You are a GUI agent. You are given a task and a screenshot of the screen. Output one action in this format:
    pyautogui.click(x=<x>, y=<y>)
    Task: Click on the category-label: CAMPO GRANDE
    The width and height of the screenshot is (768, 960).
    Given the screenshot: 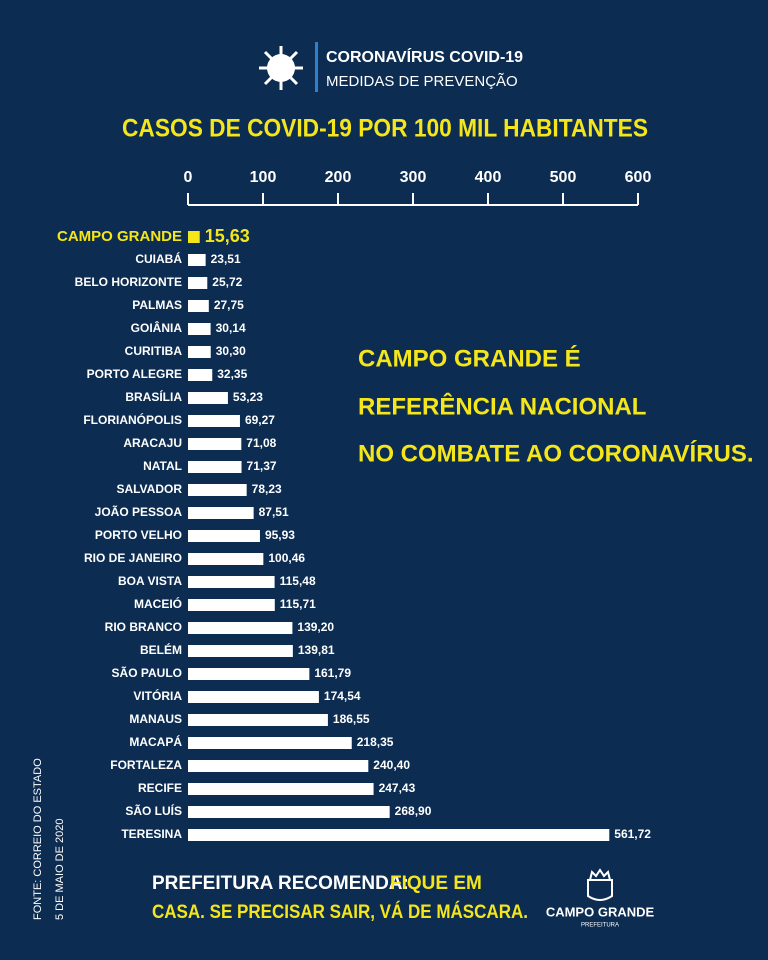 What is the action you would take?
    pyautogui.click(x=119, y=236)
    